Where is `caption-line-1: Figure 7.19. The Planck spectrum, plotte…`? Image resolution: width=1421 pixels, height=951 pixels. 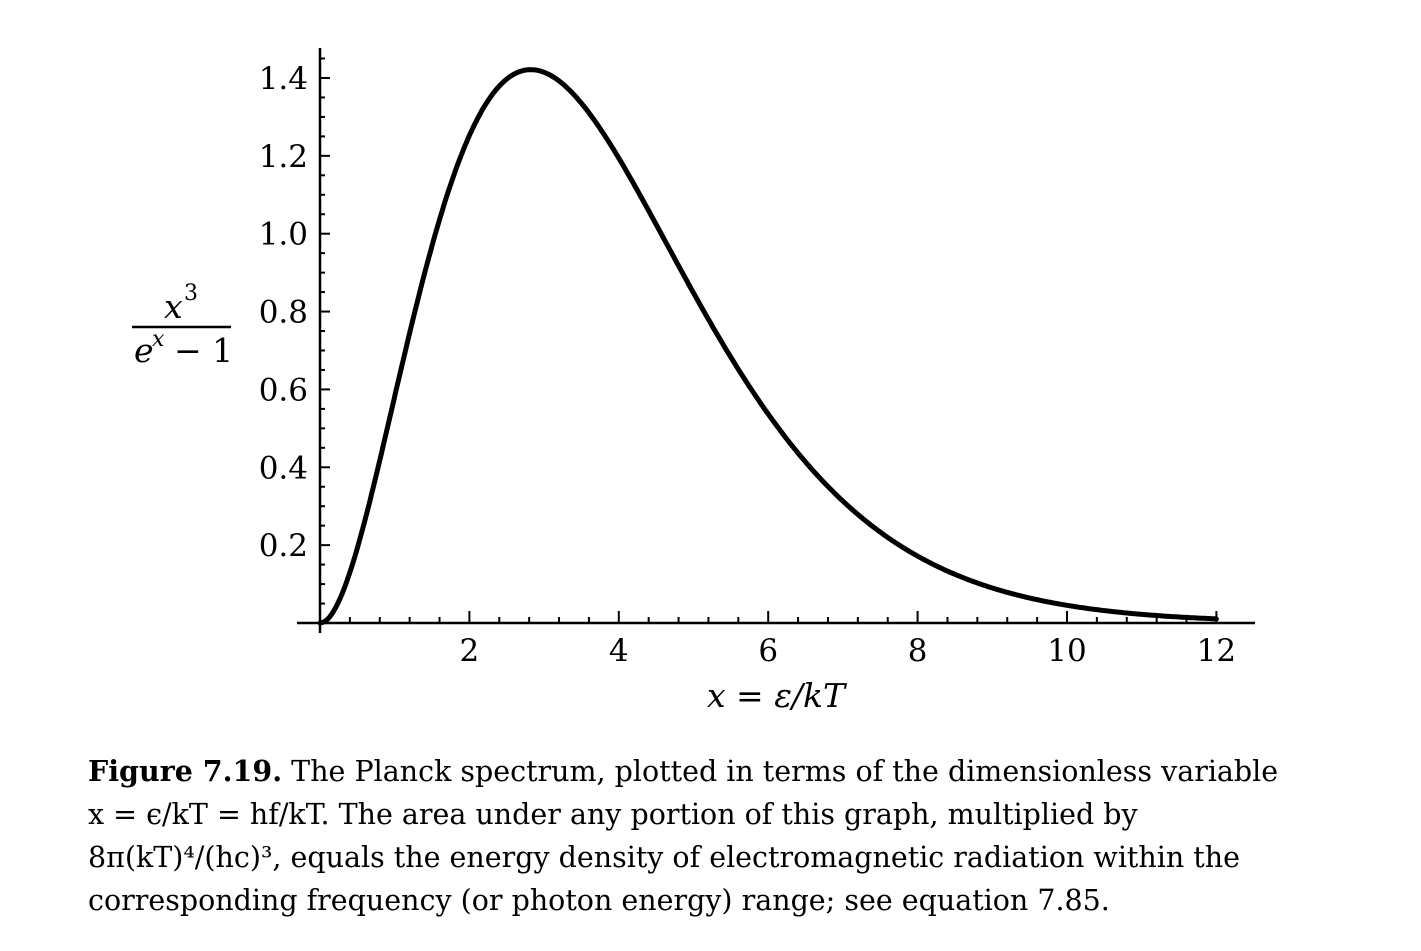
caption-line-1: Figure 7.19. The Planck spectrum, plotte… is located at coordinates (733, 771).